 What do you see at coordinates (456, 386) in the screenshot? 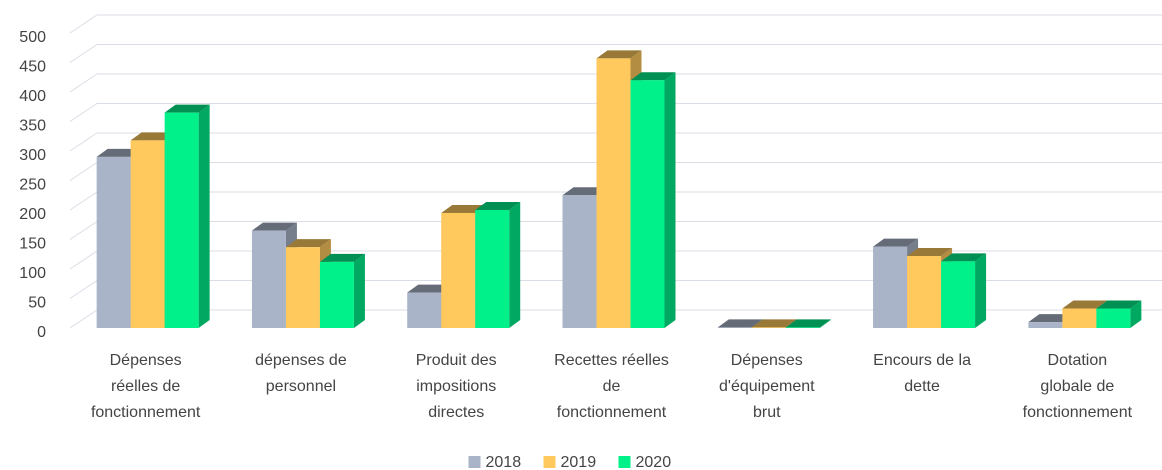
I see `x-tick-label: impositions` at bounding box center [456, 386].